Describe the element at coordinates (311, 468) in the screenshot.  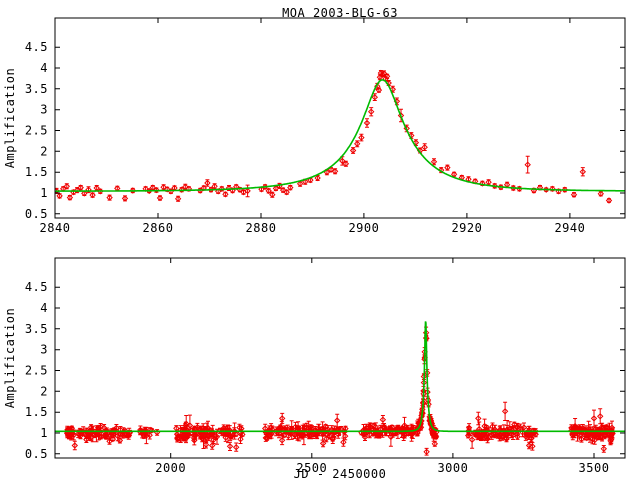
I see `x-tick-label: 2500` at that location.